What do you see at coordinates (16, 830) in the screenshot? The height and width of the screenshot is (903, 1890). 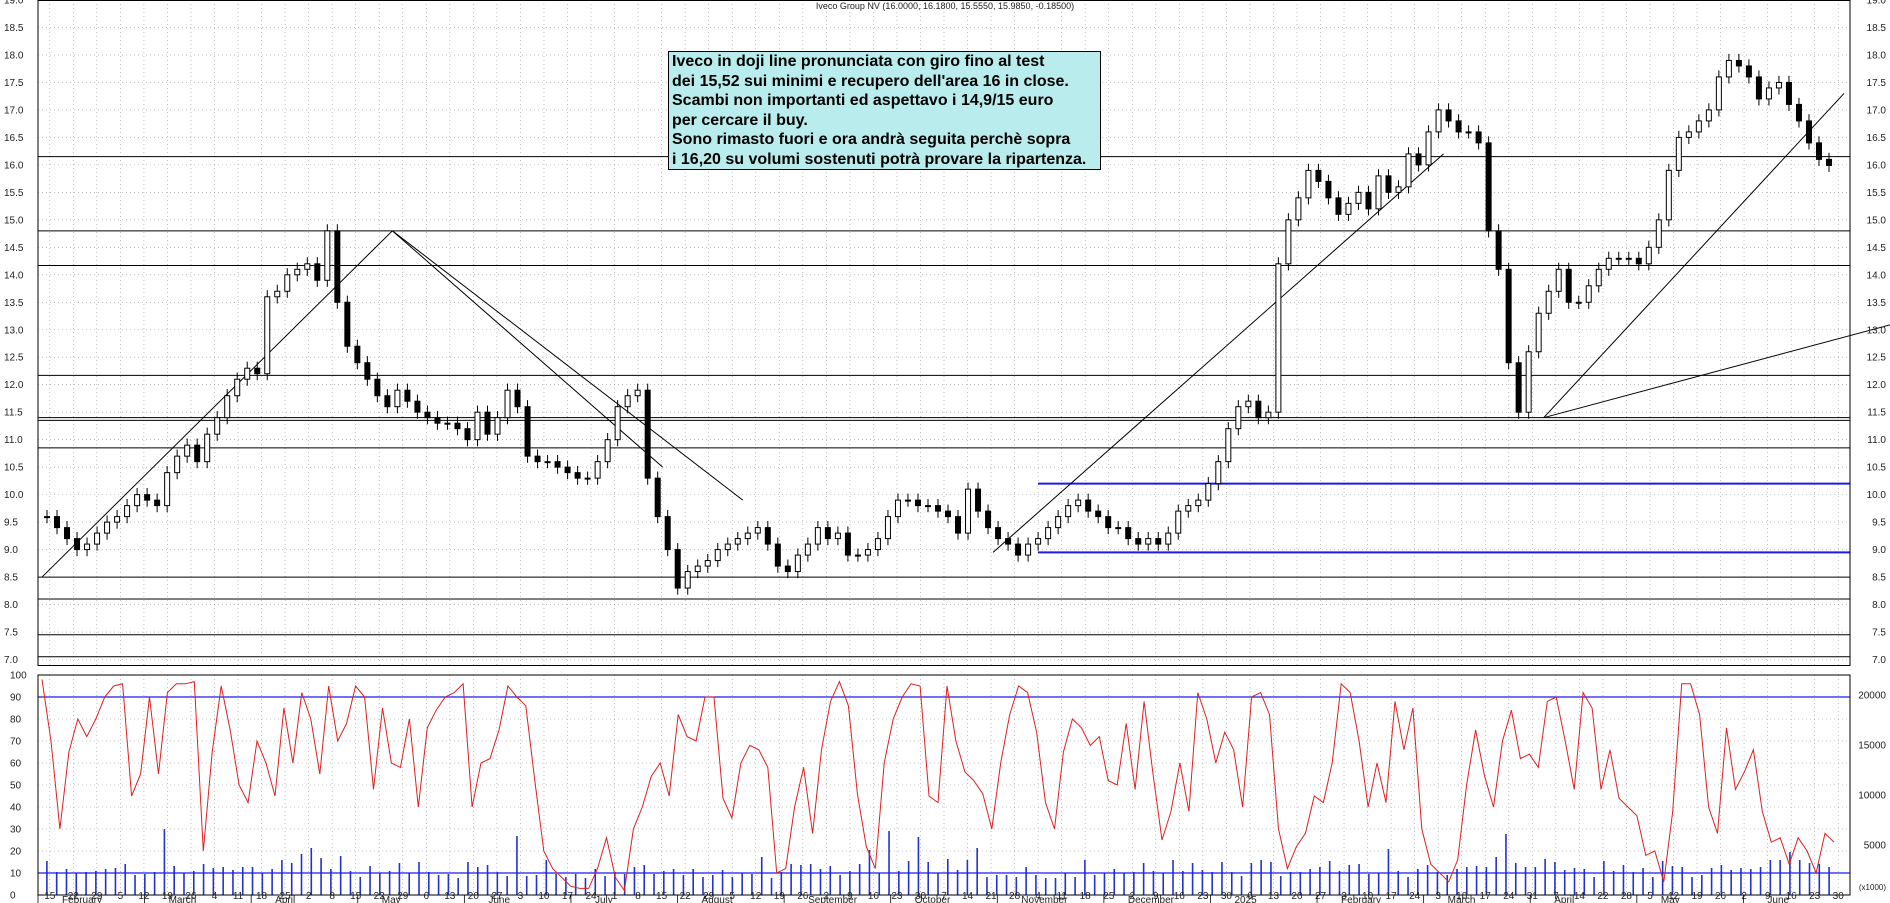 I see `osc-tick-label: 30` at bounding box center [16, 830].